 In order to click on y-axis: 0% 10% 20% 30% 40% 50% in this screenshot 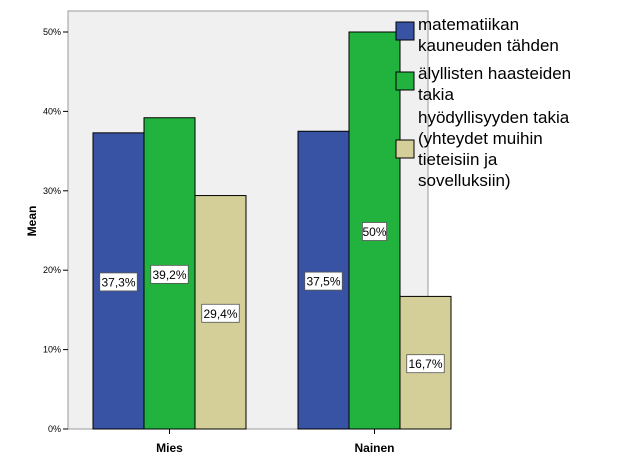, I will do `click(55, 230)`.